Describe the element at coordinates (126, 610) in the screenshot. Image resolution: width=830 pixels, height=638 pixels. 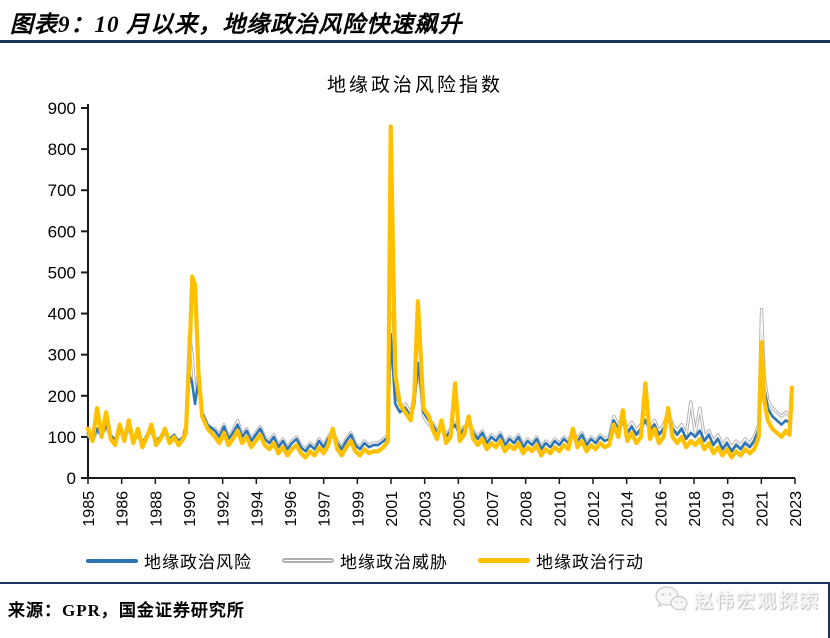
I see `source-note: 来源：GPR，国金证券研究所` at that location.